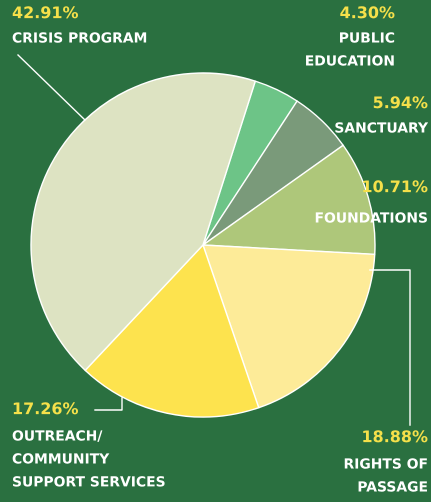  Describe the element at coordinates (367, 12) in the screenshot. I see `data-label: 4.30%` at that location.